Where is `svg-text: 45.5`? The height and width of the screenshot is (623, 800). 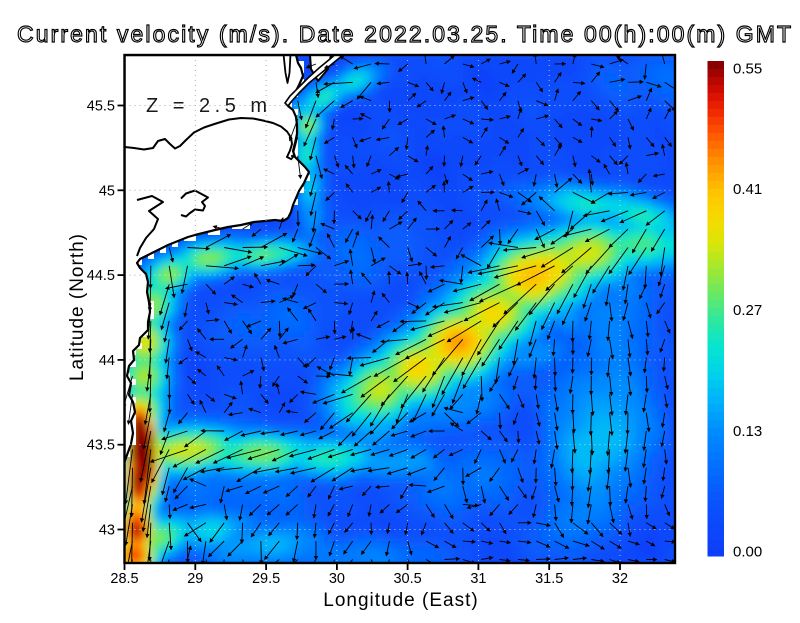 svg-text: 45.5 is located at coordinates (101, 107).